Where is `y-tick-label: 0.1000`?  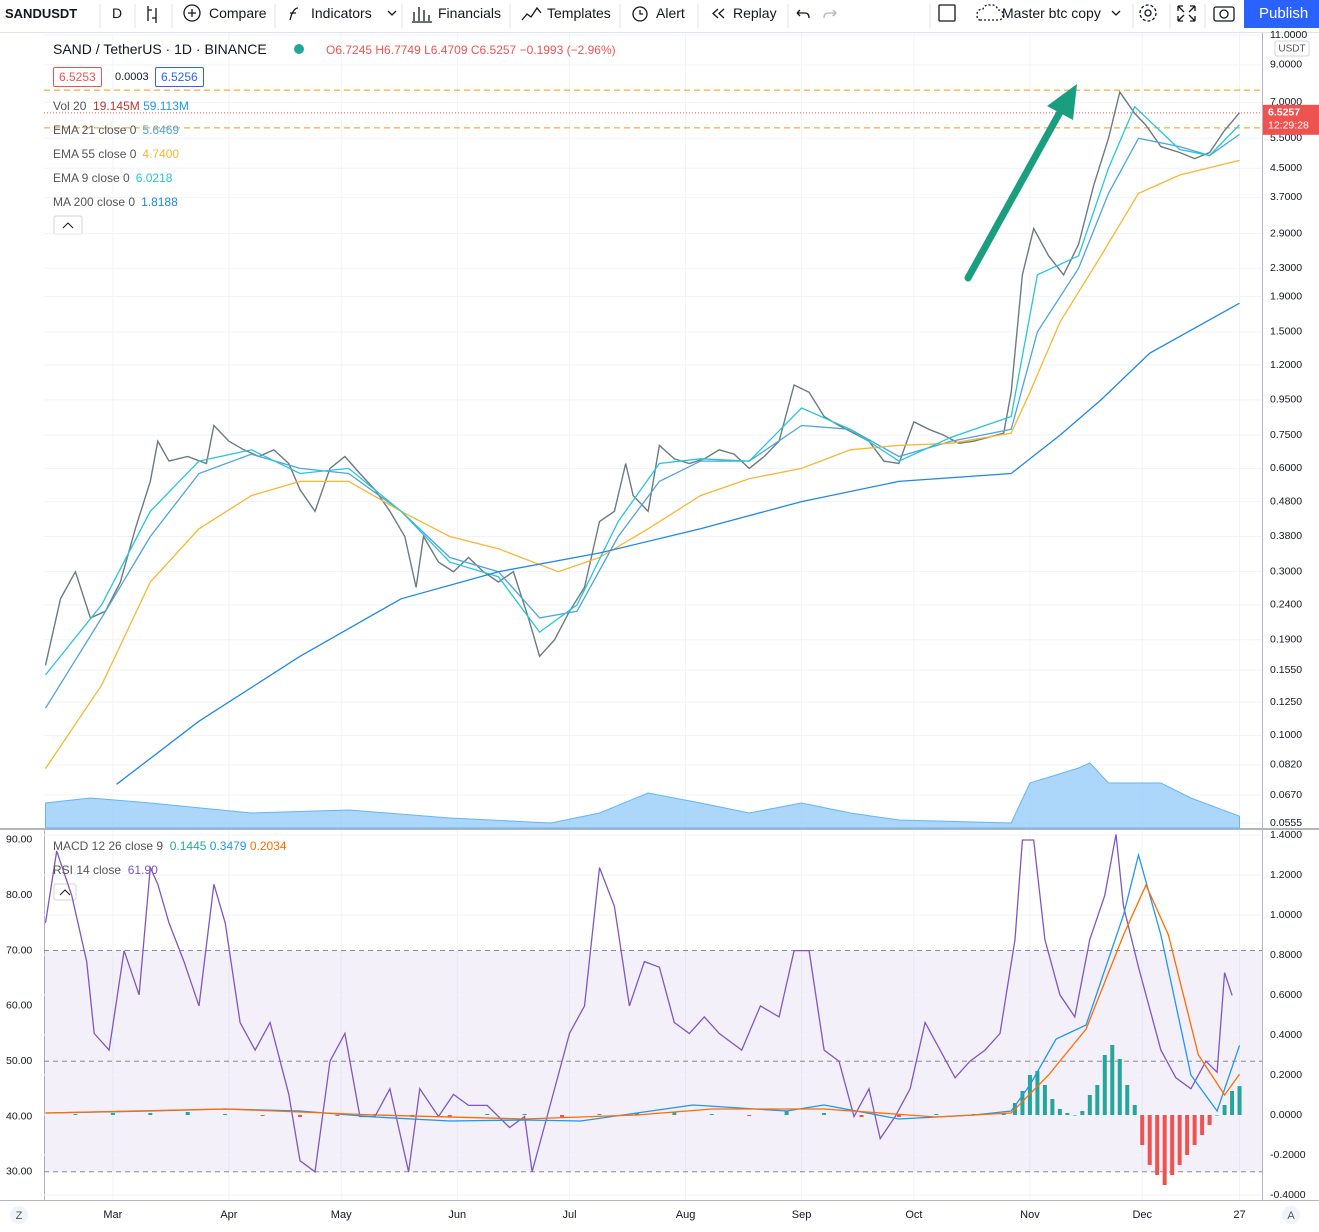 y-tick-label: 0.1000 is located at coordinates (1286, 735).